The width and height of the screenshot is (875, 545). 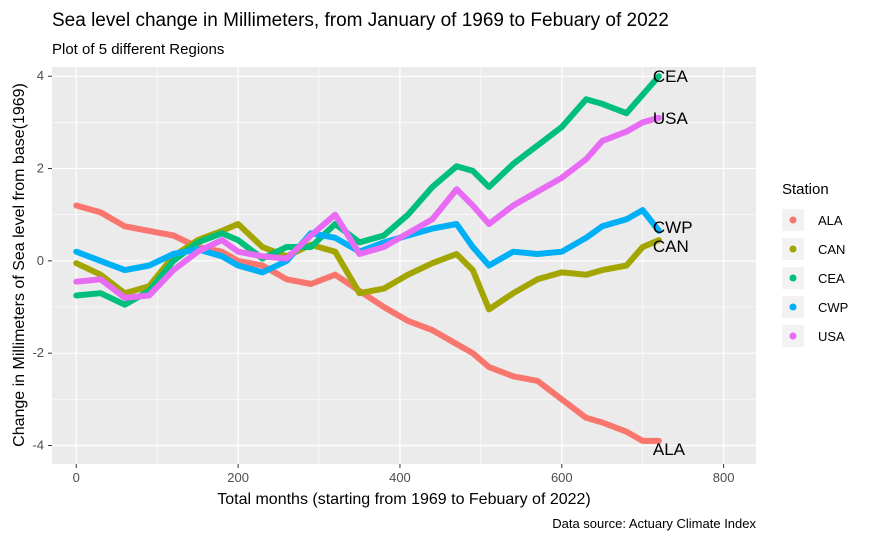 What do you see at coordinates (673, 263) in the screenshot?
I see `end-labels: ALA CAN CEA CWP USA` at bounding box center [673, 263].